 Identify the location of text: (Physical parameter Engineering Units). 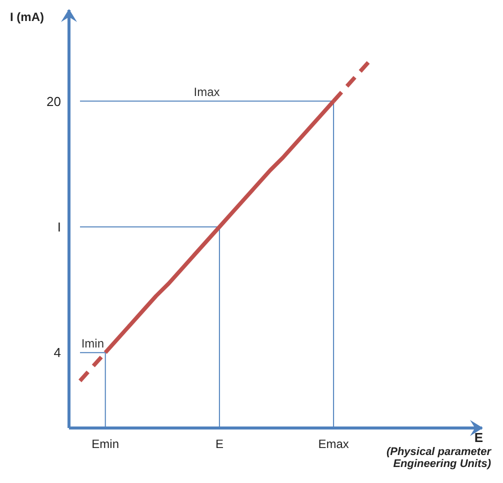
(438, 458).